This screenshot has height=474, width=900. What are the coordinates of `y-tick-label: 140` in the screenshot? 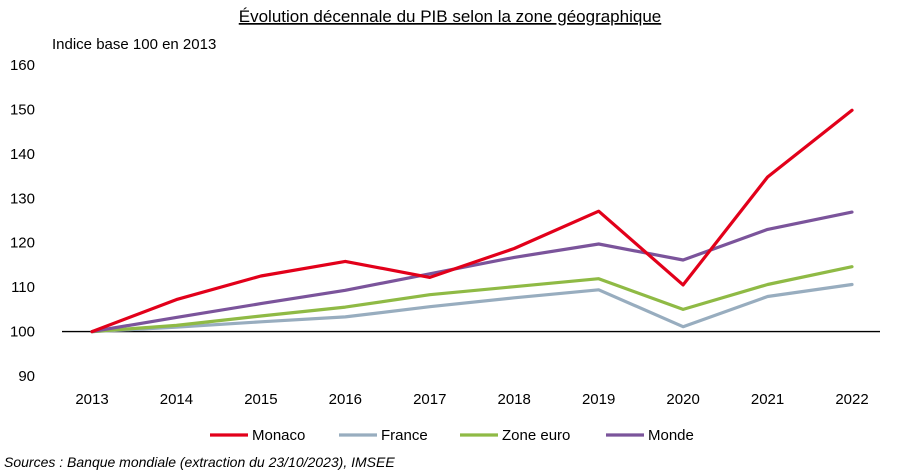 It's located at (22, 154).